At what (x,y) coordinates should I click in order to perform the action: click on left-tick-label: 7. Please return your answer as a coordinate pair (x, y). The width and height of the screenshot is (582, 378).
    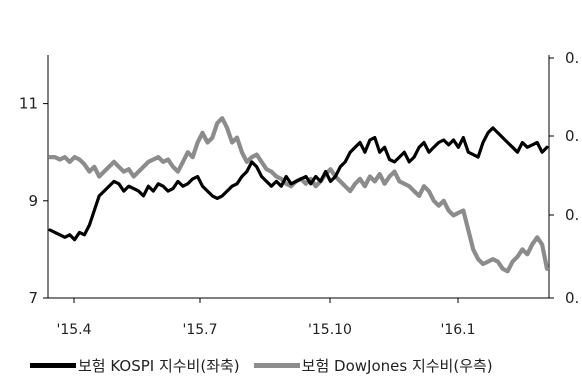
    Looking at the image, I should click on (33, 298).